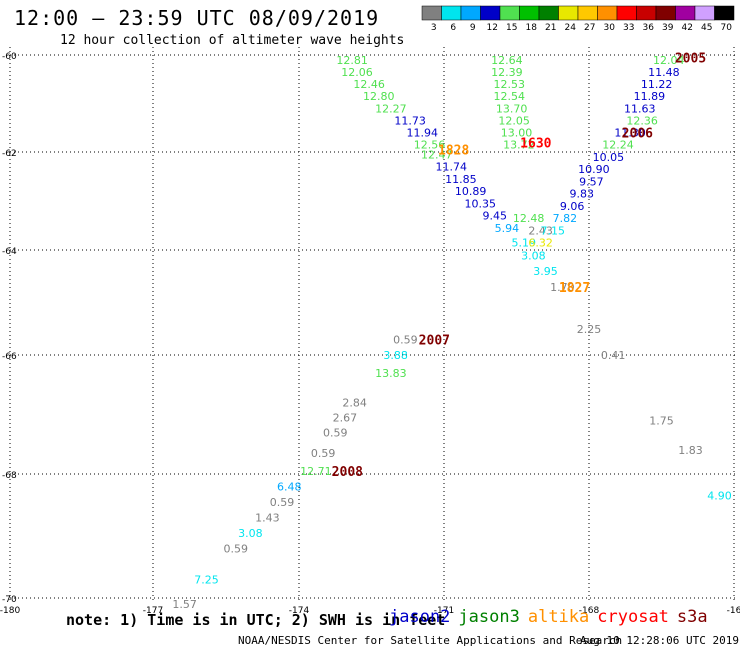 The width and height of the screenshot is (740, 650). I want to click on wave-height-label: 11.74, so click(452, 167).